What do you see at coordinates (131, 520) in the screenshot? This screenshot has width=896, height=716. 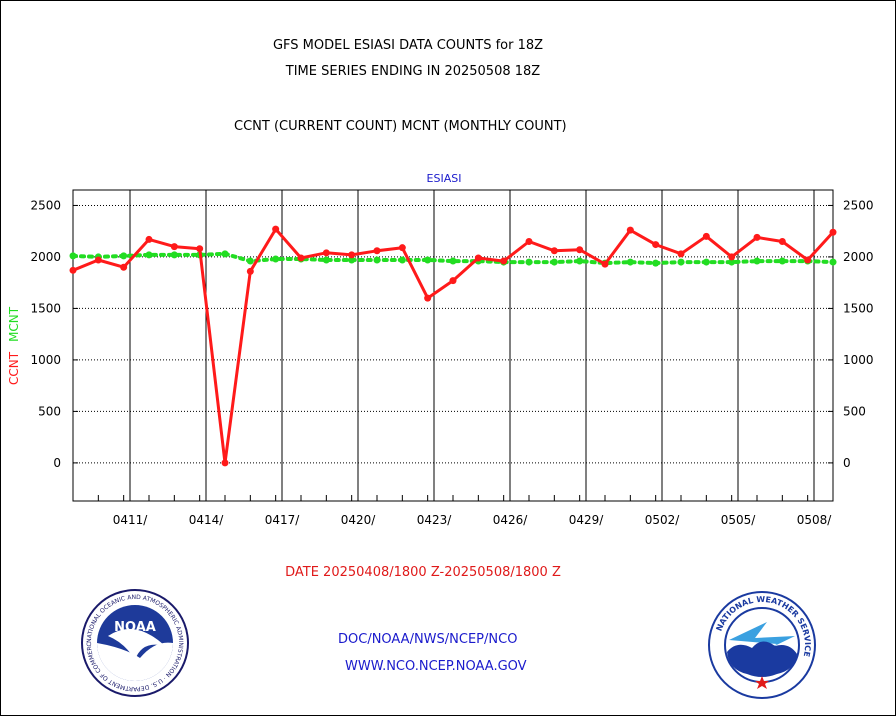 I see `x-tick-label: 0411/` at bounding box center [131, 520].